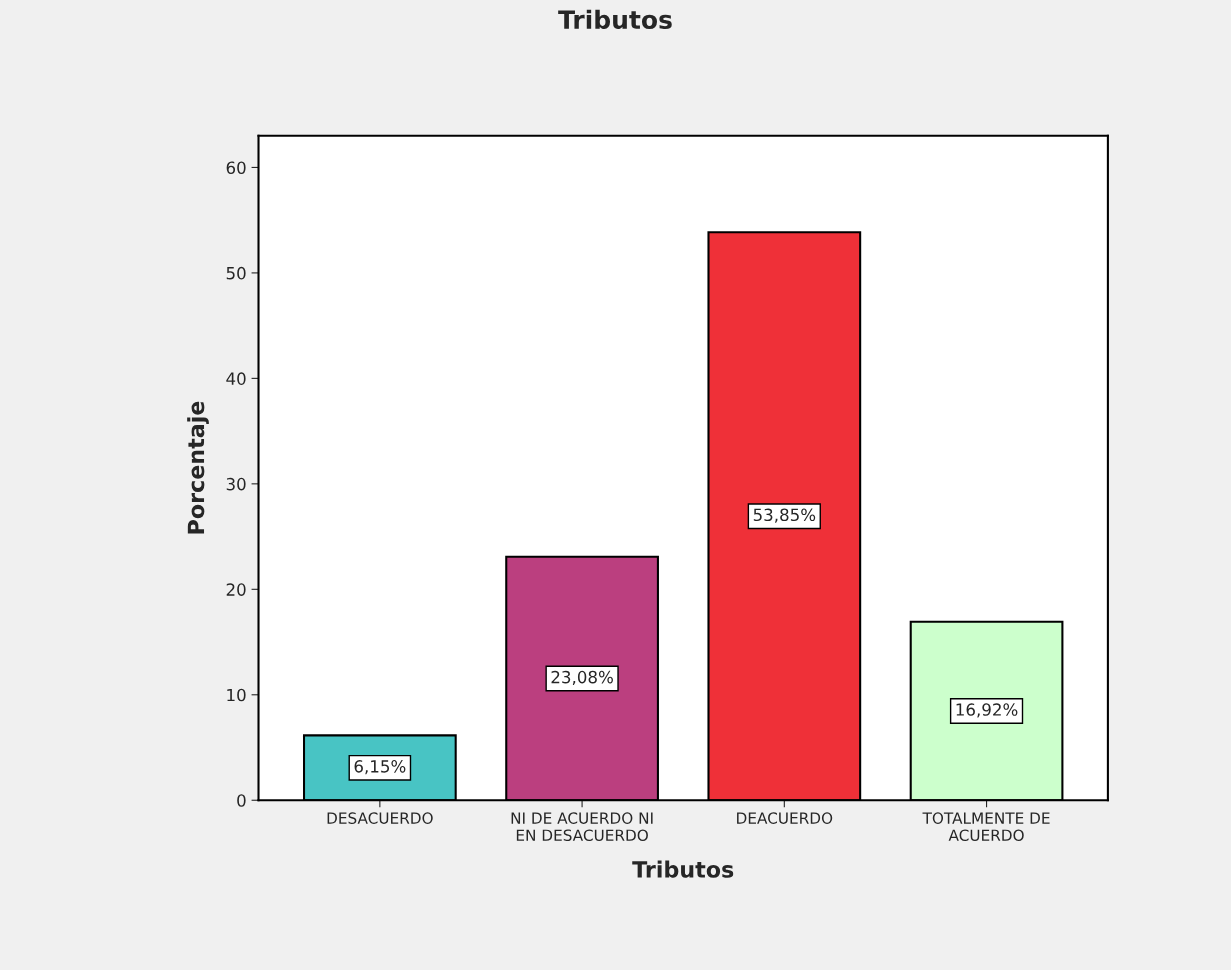 The image size is (1231, 970). What do you see at coordinates (236, 378) in the screenshot?
I see `y-tick-label: 40` at bounding box center [236, 378].